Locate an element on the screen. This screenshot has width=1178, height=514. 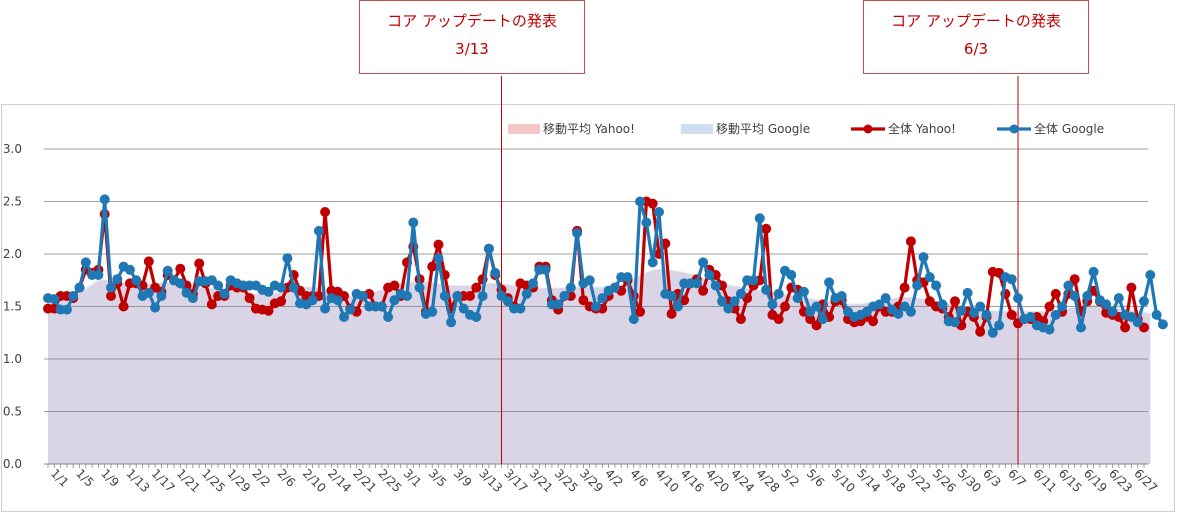
x-tick-label: 3/29 is located at coordinates (591, 480).